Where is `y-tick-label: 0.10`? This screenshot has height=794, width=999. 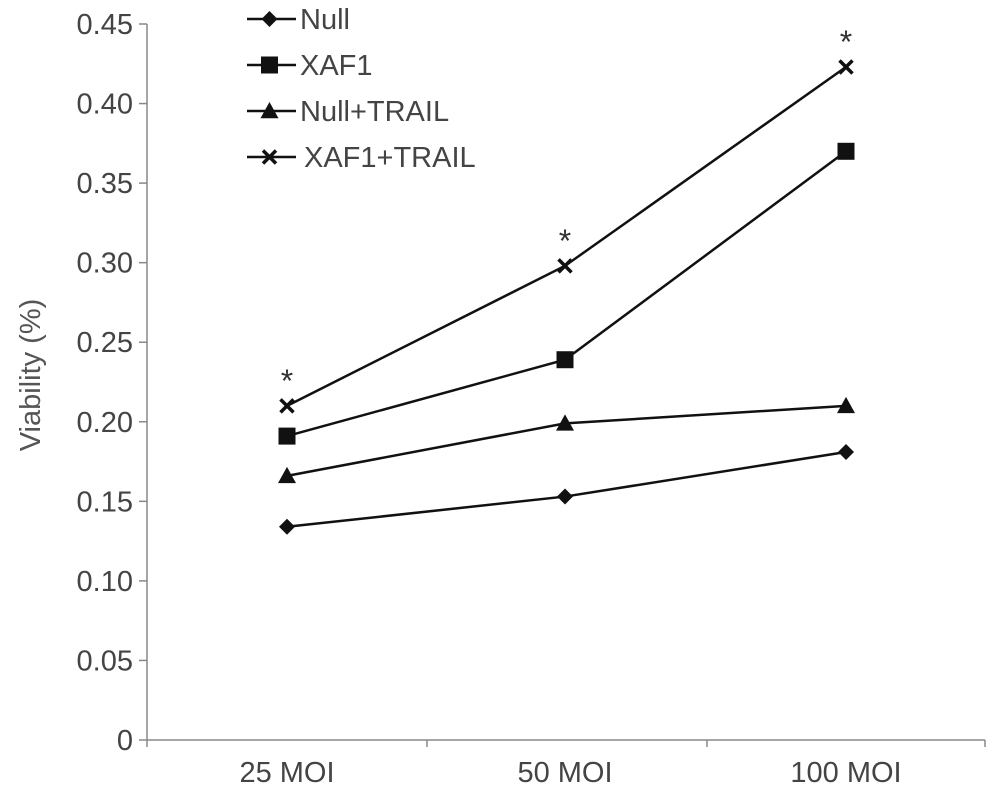 y-tick-label: 0.10 is located at coordinates (105, 582).